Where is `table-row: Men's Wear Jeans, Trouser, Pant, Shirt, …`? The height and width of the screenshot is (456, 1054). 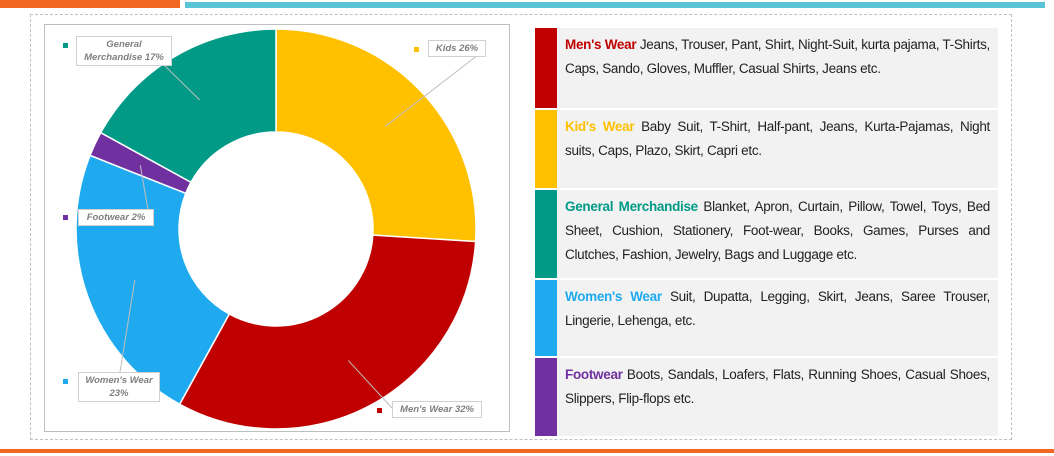
table-row: Men's Wear Jeans, Trouser, Pant, Shirt, … is located at coordinates (766, 68).